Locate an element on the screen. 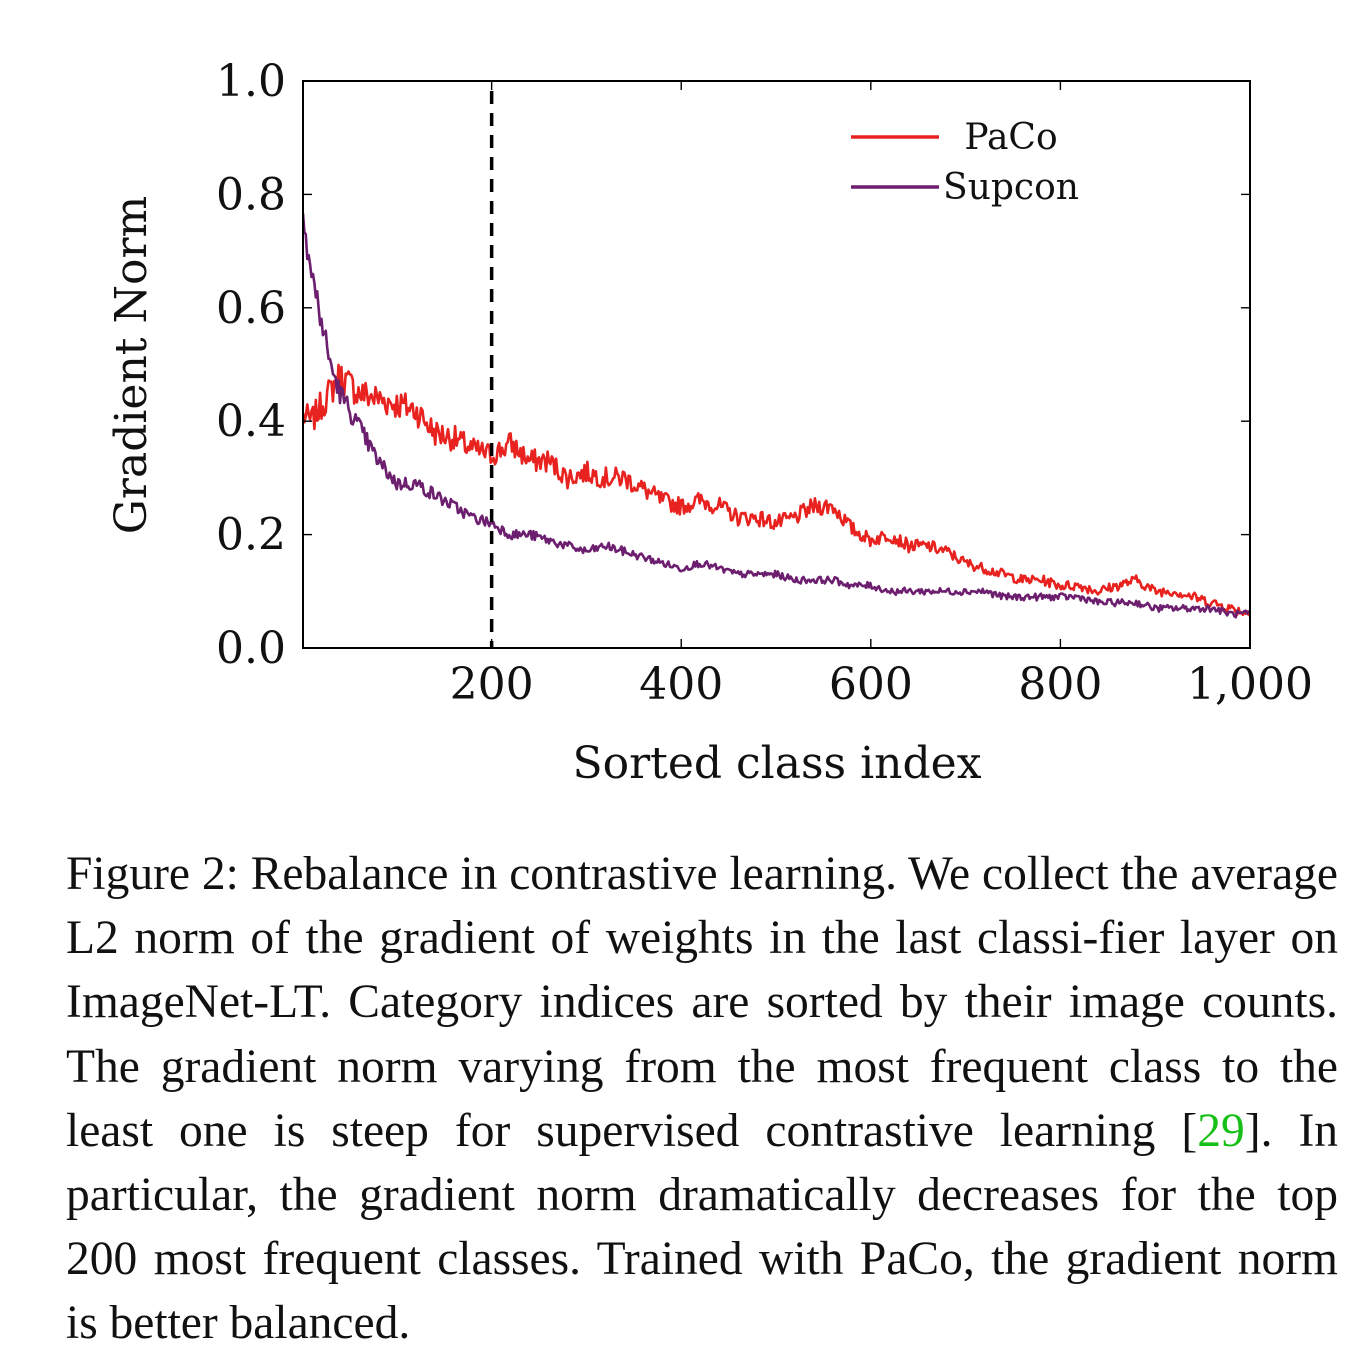  y-tick-label: 0.0 is located at coordinates (251, 648).